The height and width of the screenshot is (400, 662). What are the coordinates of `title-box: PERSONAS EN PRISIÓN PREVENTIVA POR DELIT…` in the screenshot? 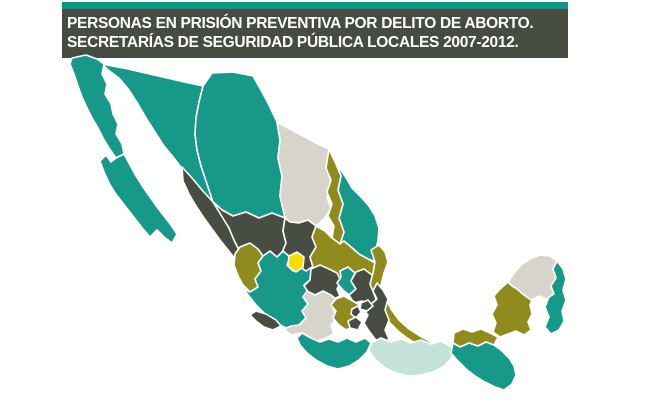 It's located at (315, 30).